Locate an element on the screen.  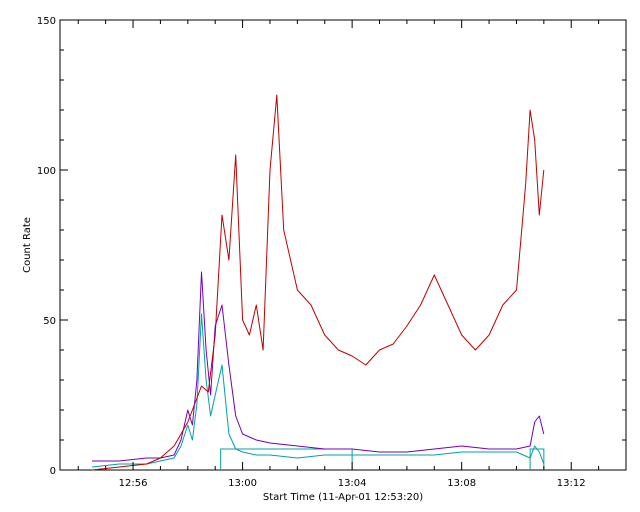
y-tick-label-3: 150 is located at coordinates (46, 21).